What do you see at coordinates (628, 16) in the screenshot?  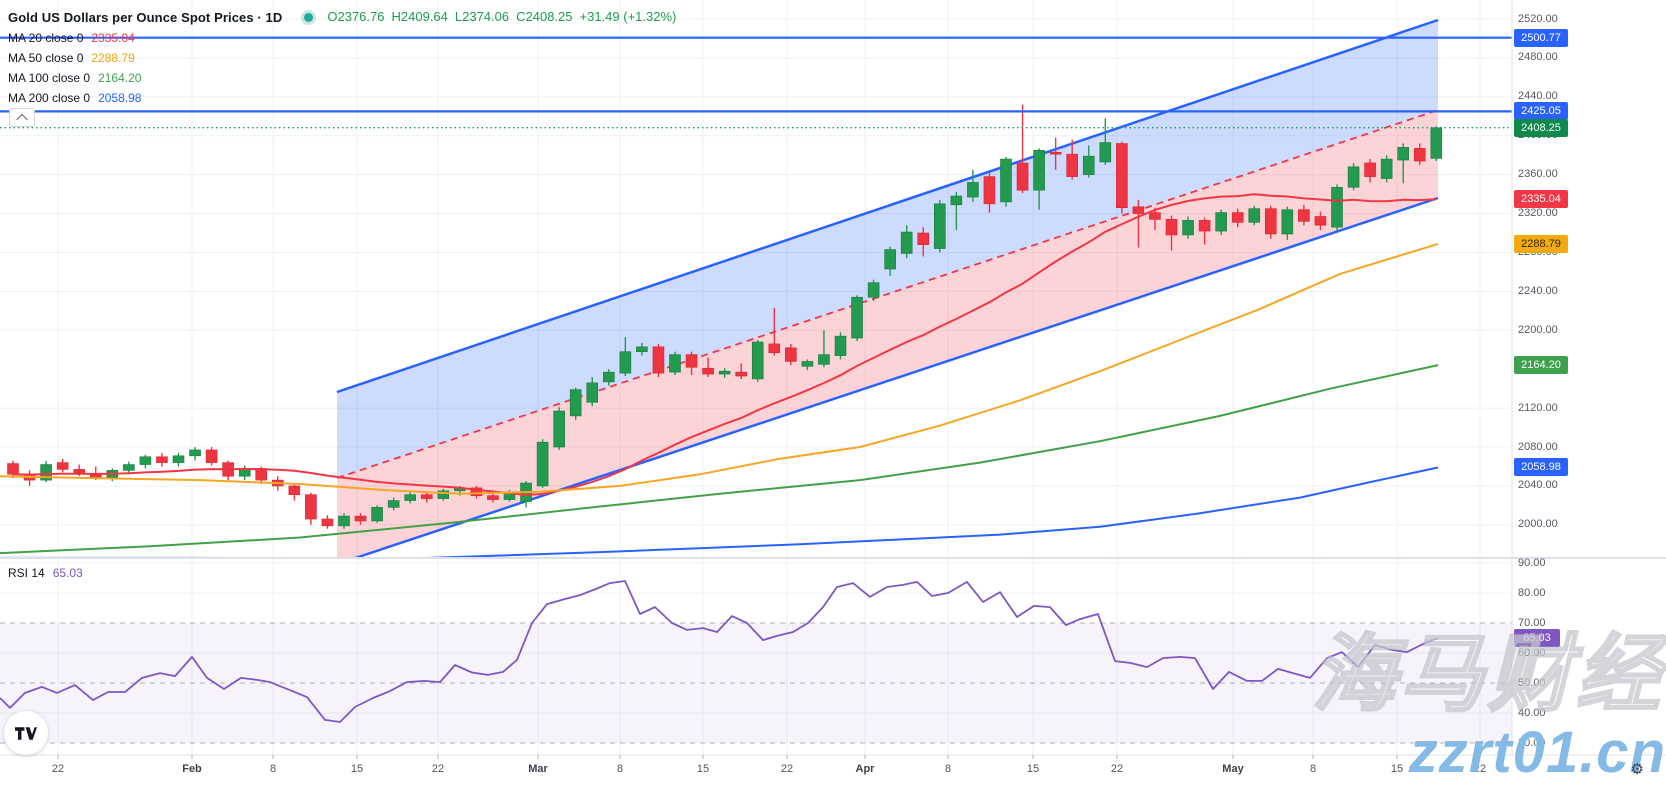 I see `change-value: +31.49 (+1.32%)` at bounding box center [628, 16].